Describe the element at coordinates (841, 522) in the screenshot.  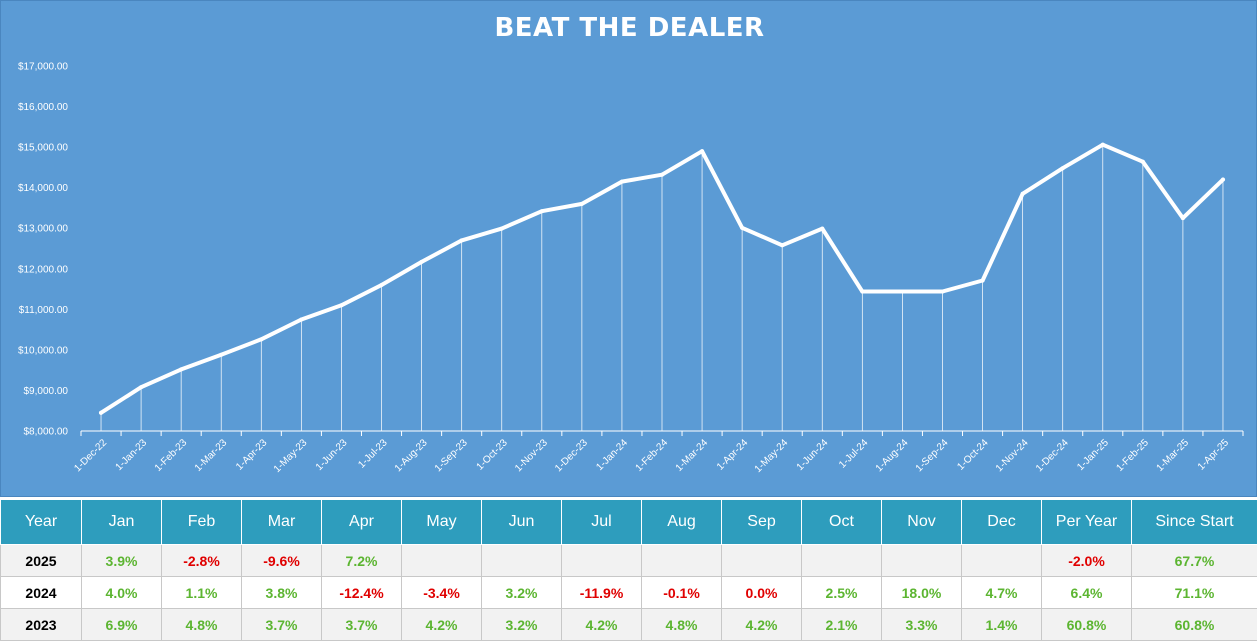
I see `column-header: Oct` at that location.